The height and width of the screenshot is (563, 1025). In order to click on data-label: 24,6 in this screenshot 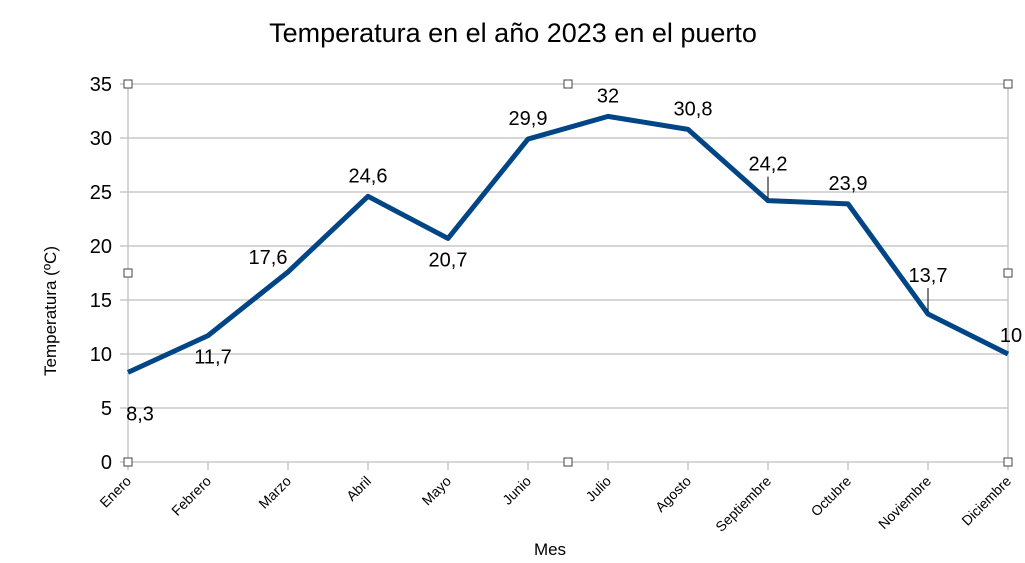, I will do `click(368, 176)`.